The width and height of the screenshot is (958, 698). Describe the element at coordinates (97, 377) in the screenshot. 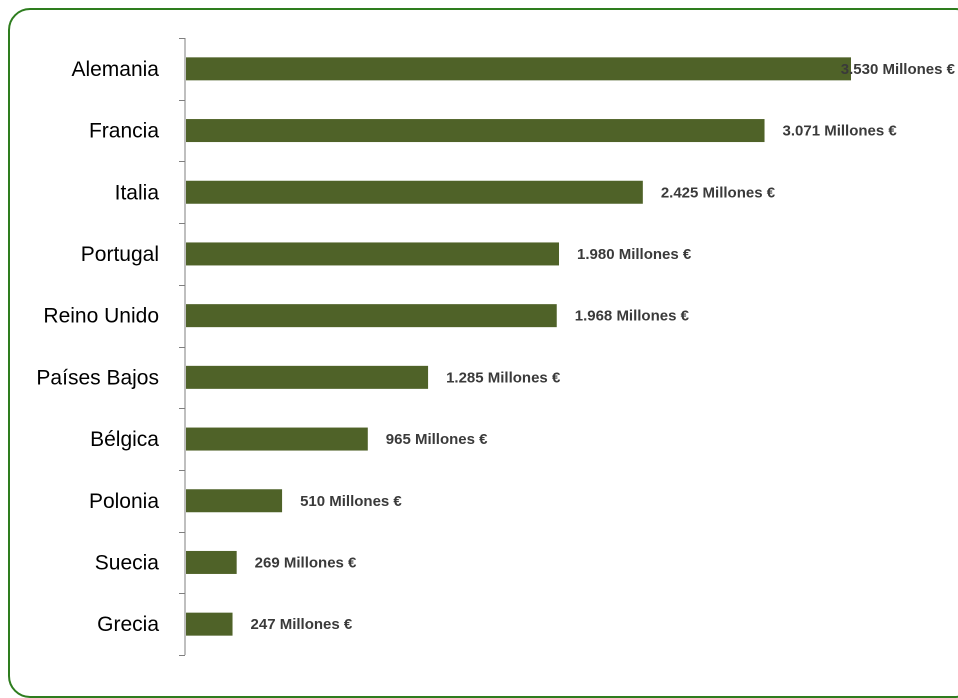

I see `category-label: Países Bajos` at that location.